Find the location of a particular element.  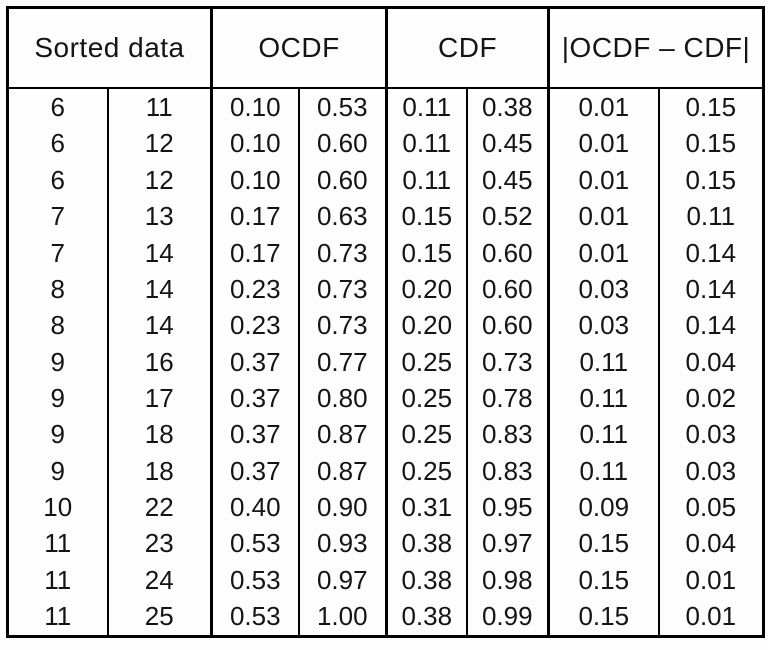

table-cell: 13 is located at coordinates (160, 216).